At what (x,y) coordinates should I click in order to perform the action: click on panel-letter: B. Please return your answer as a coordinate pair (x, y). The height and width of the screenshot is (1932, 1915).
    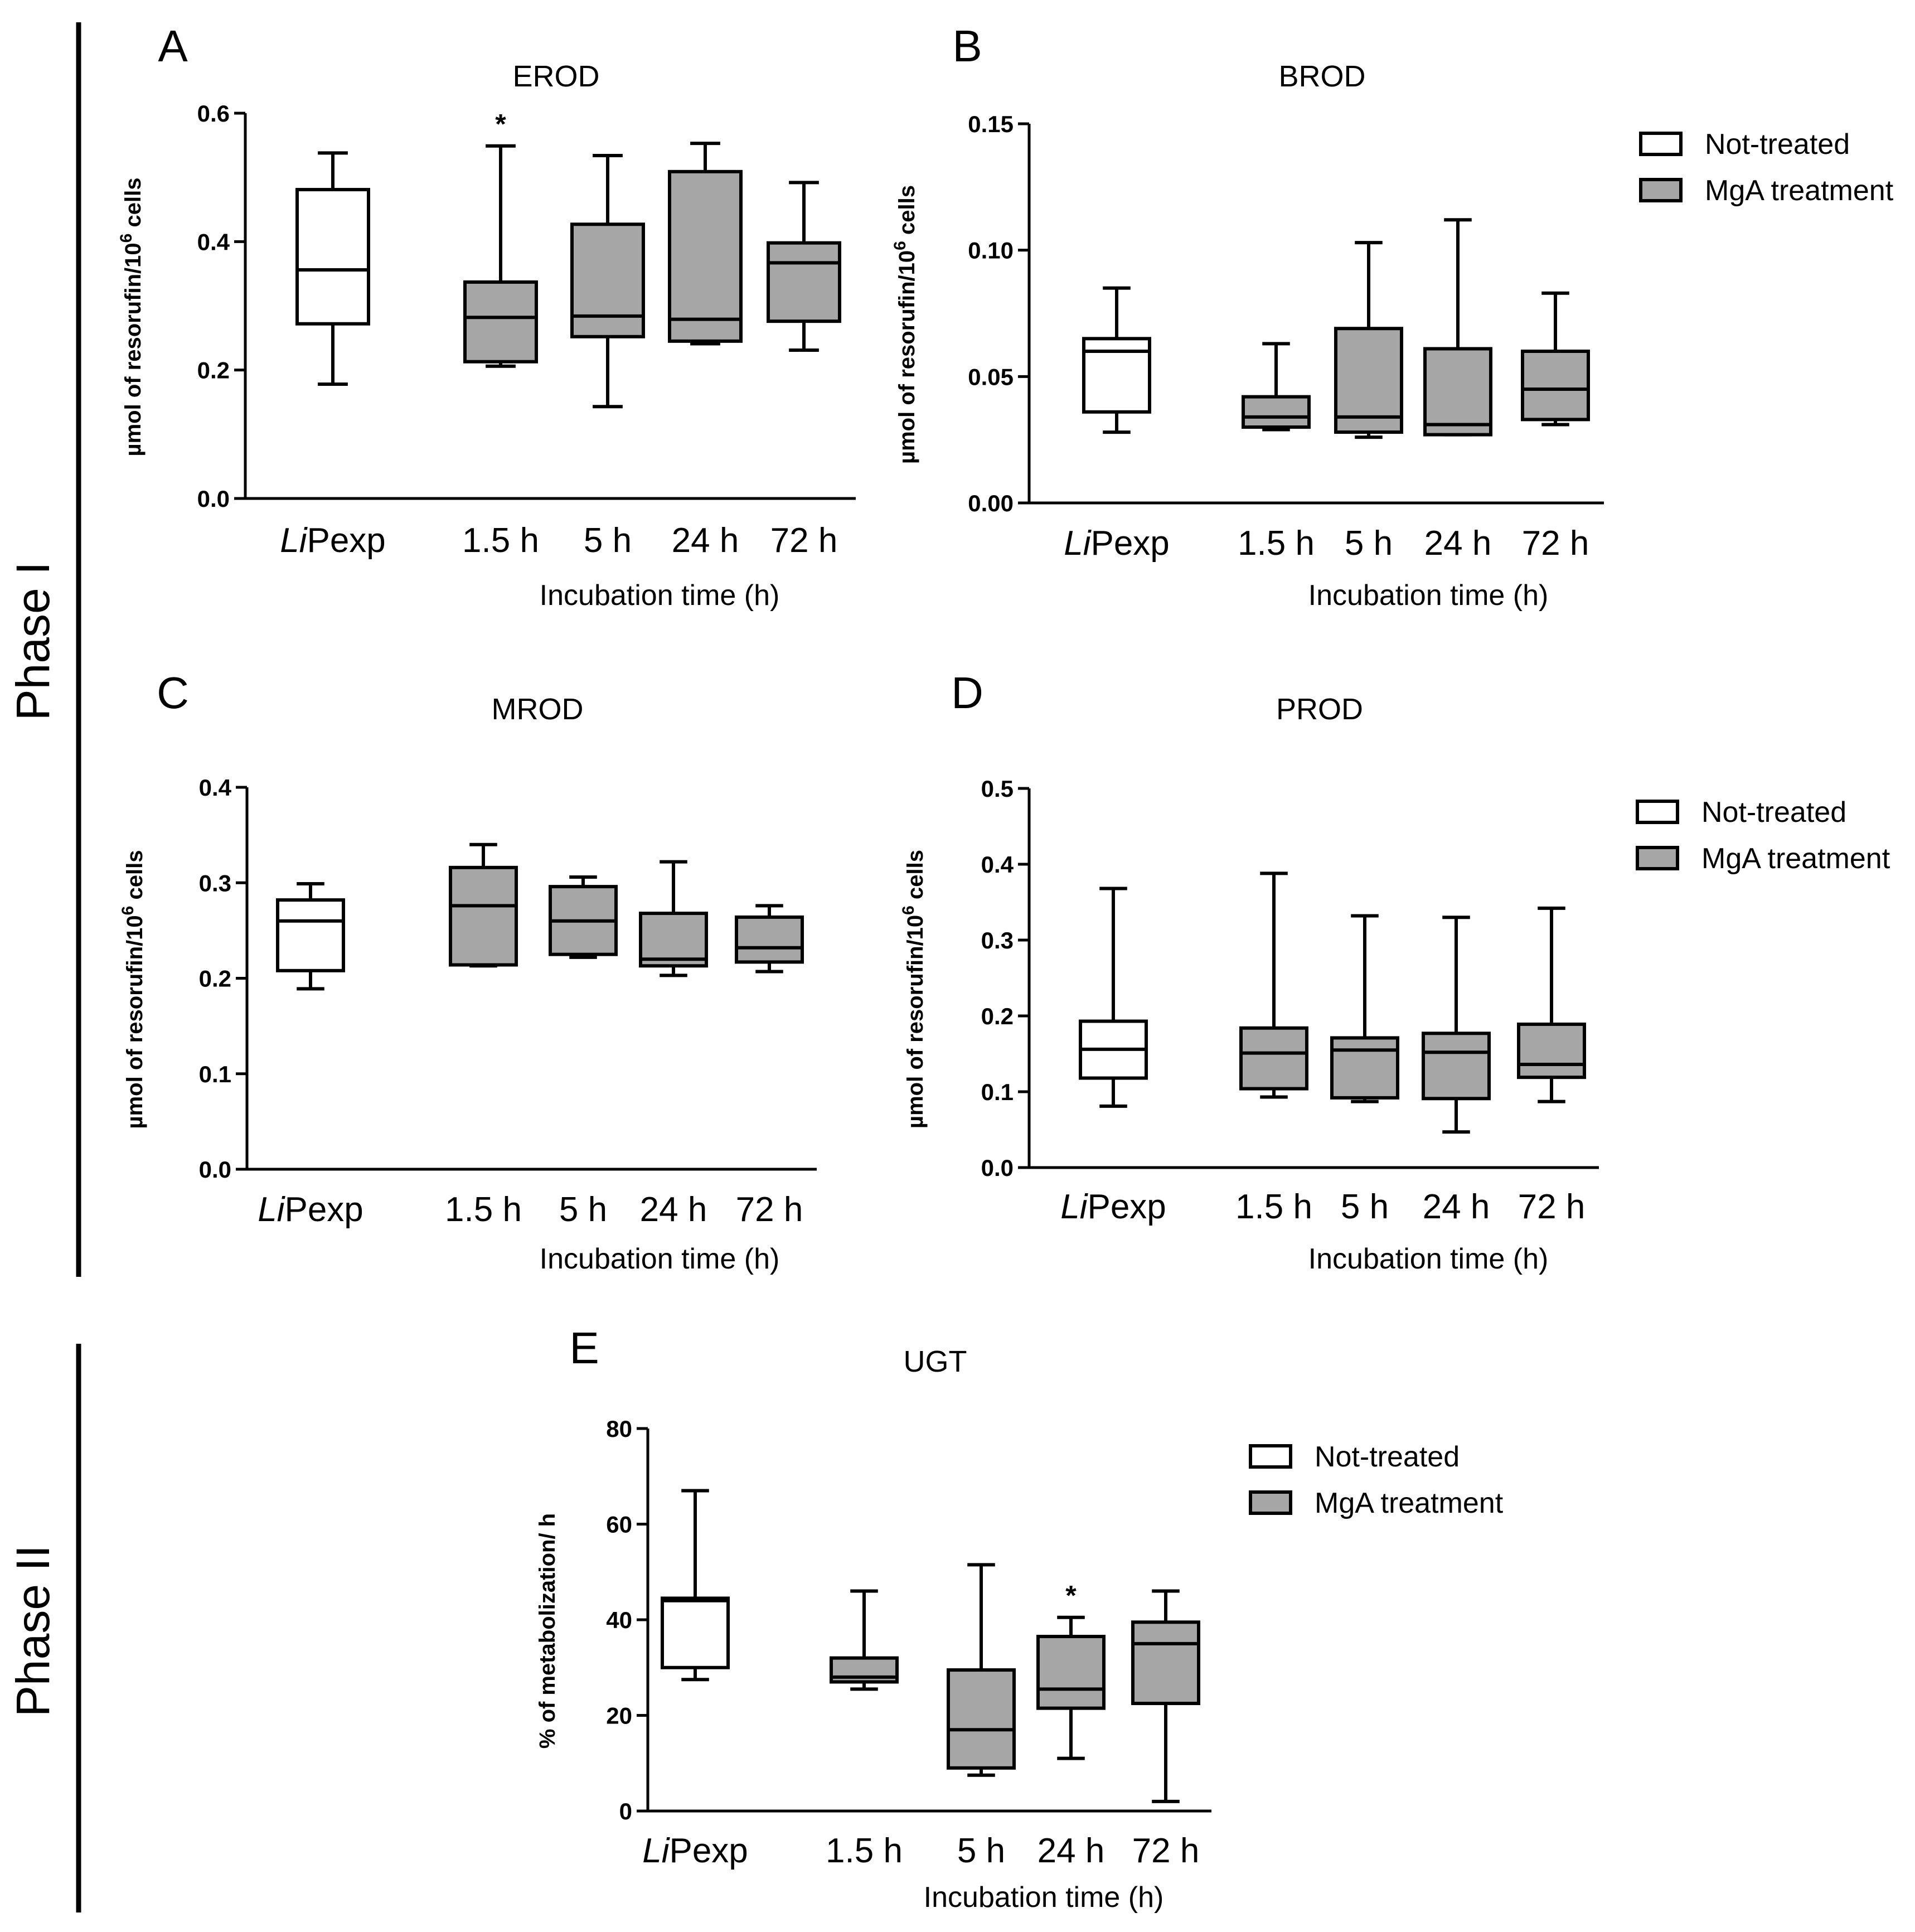
    Looking at the image, I should click on (967, 46).